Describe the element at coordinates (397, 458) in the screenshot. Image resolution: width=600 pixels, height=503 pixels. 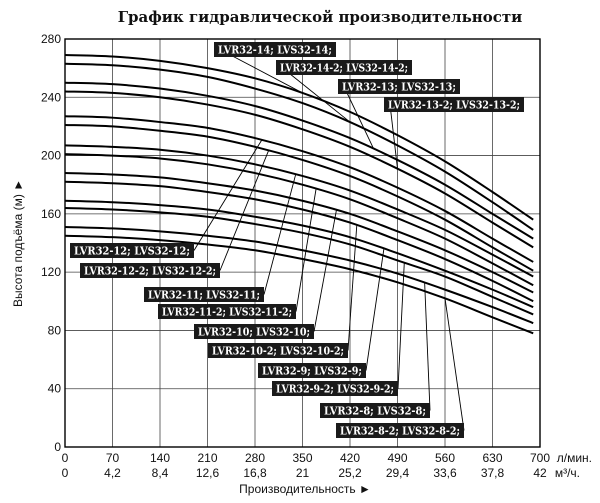
I see `x-tick-primary-7: 490` at that location.